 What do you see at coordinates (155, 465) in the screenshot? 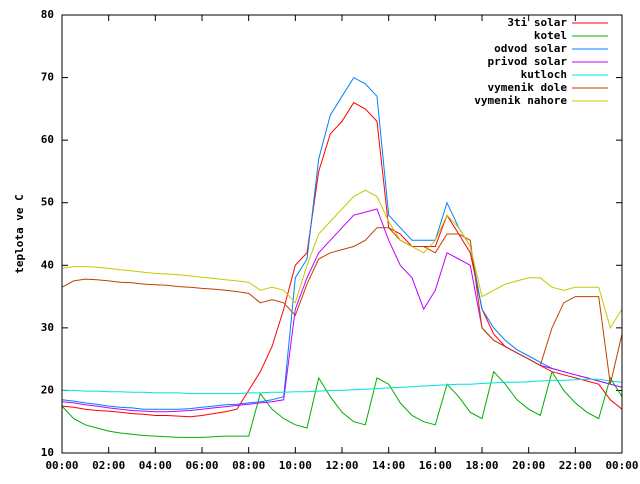
I see `x-tick-label: 04:00` at bounding box center [155, 465].